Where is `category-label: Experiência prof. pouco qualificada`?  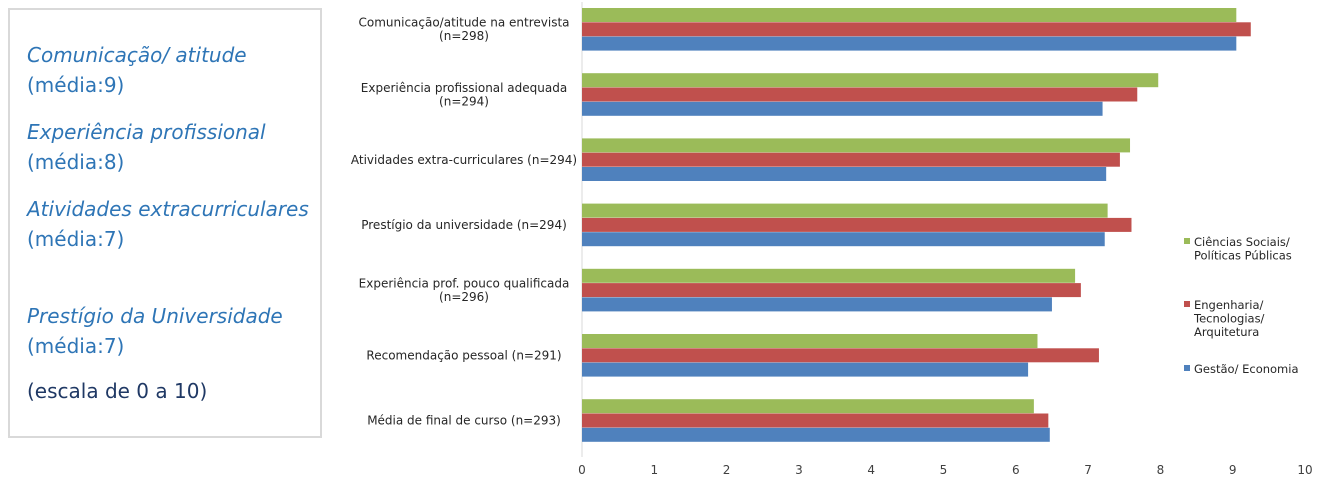 category-label: Experiência prof. pouco qualificada is located at coordinates (464, 284).